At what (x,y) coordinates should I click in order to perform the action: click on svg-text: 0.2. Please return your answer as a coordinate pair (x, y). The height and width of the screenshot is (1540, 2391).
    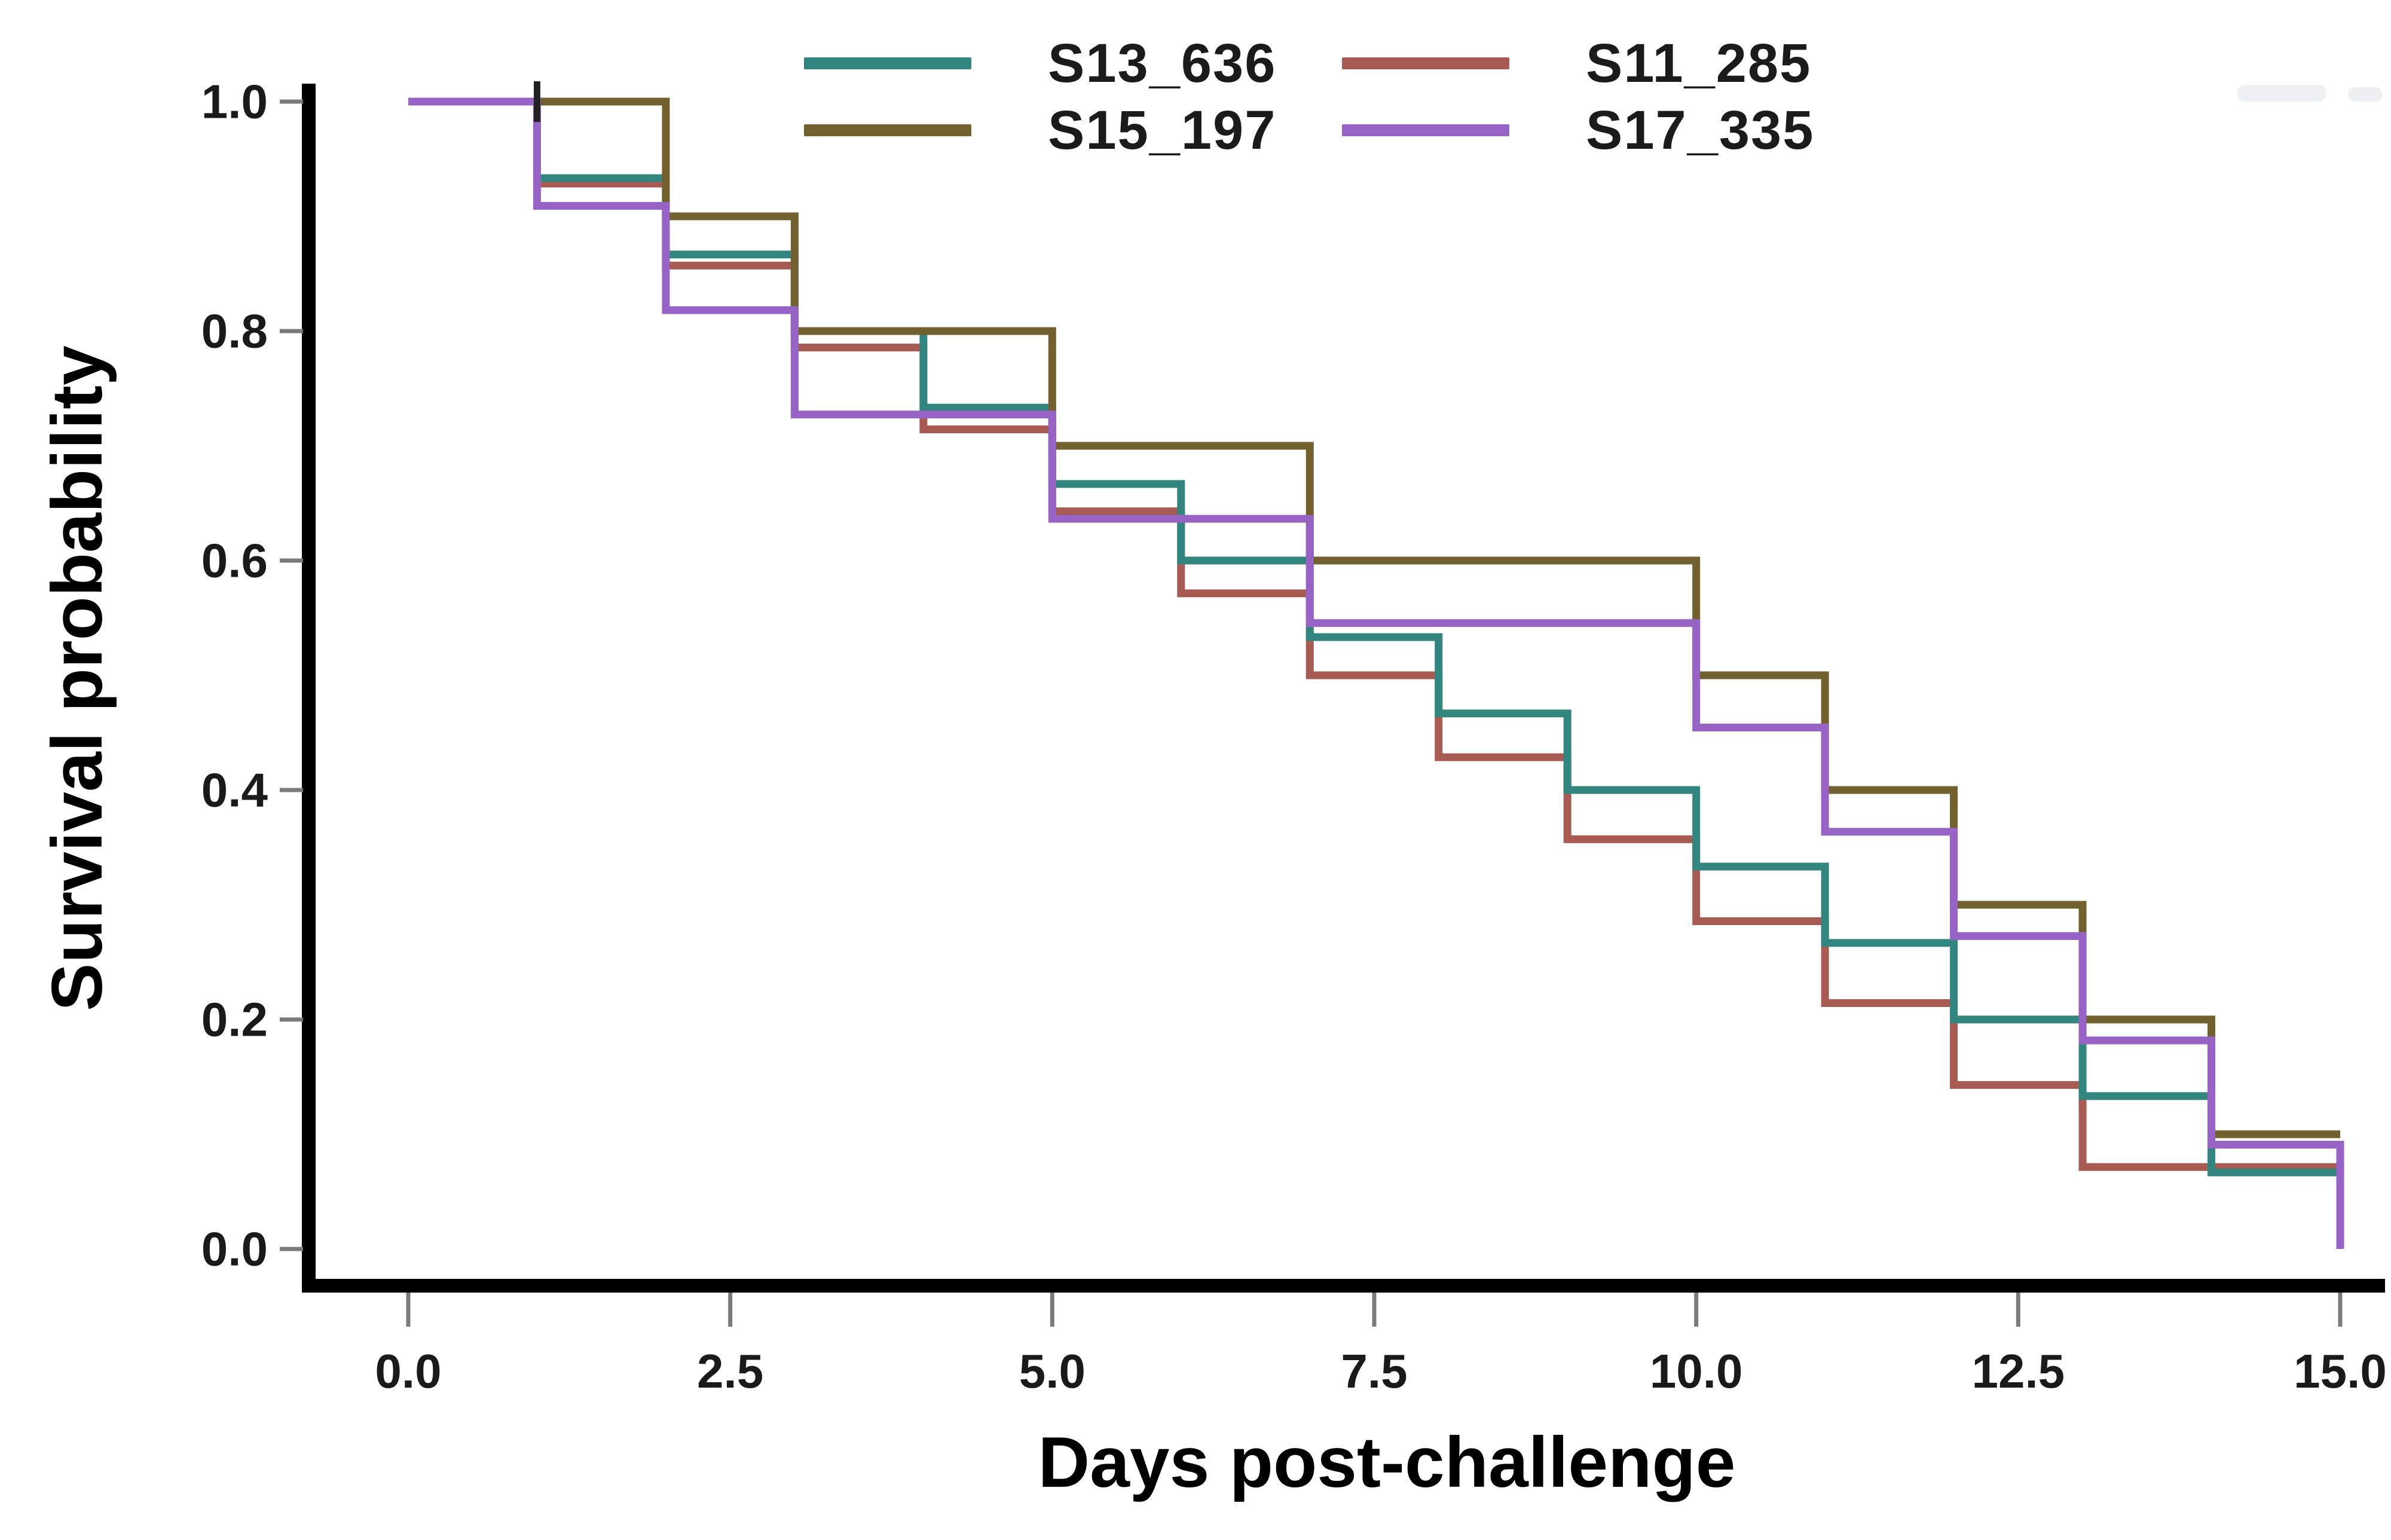
    Looking at the image, I should click on (235, 1020).